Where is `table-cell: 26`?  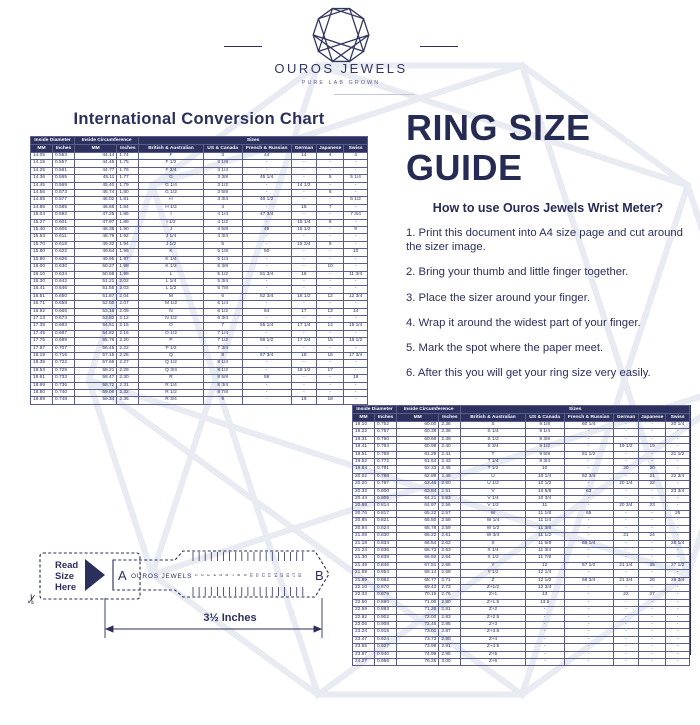 table-cell: 26 is located at coordinates (652, 580).